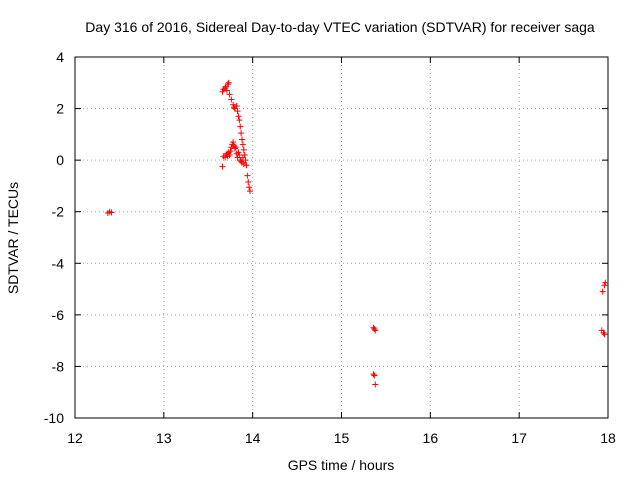 The height and width of the screenshot is (480, 640). Describe the element at coordinates (253, 438) in the screenshot. I see `x-tick-label: 14` at that location.